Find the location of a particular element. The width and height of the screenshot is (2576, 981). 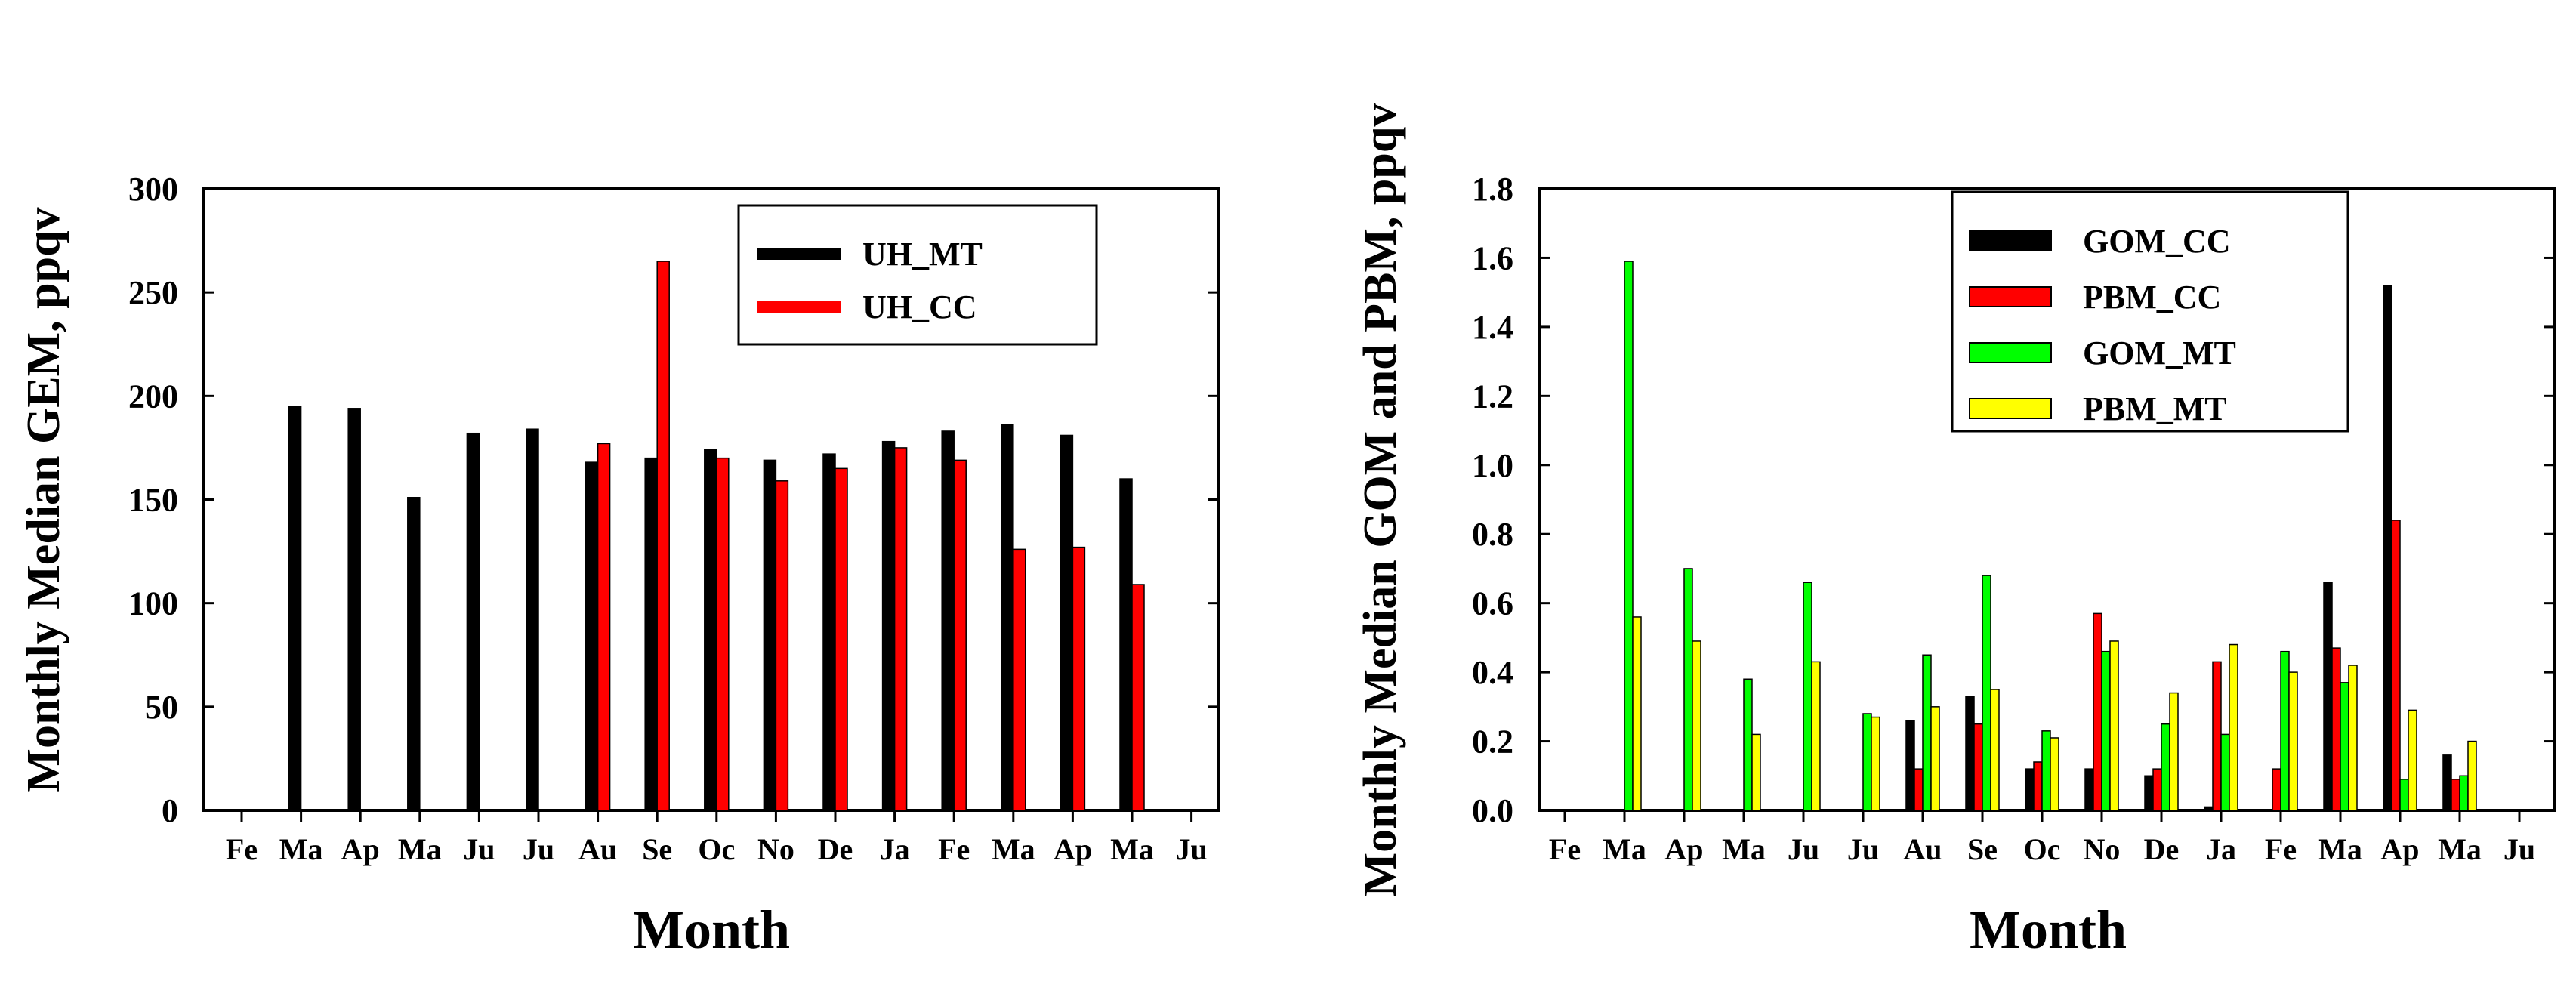

gom-pbm-x-axis-title: Month is located at coordinates (2048, 929).